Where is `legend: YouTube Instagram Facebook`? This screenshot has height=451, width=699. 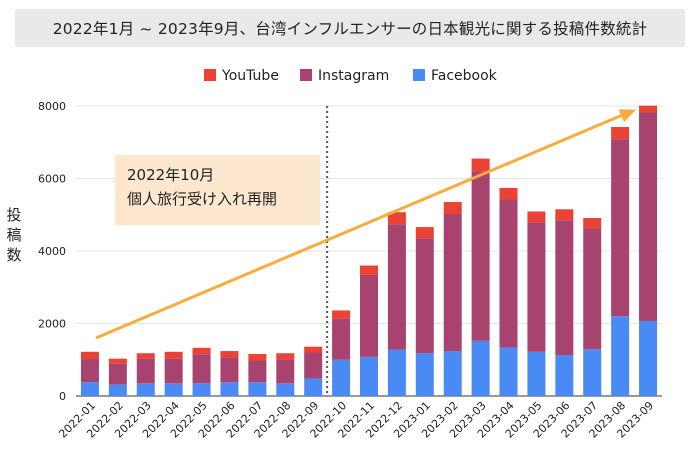
legend: YouTube Instagram Facebook is located at coordinates (351, 76).